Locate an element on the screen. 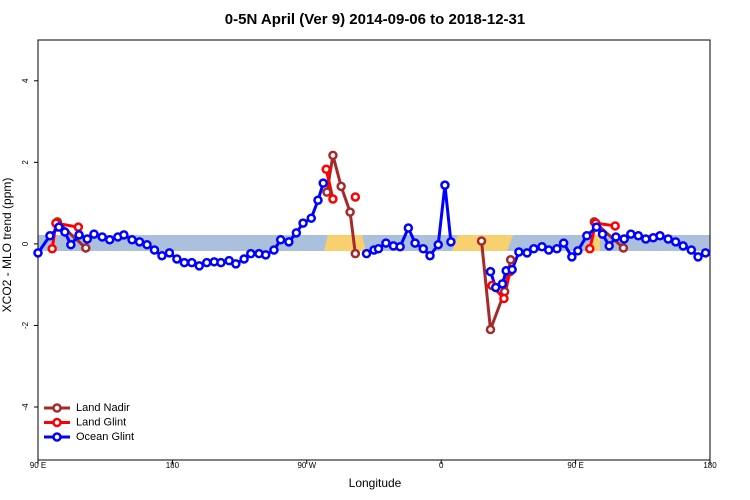 Image resolution: width=750 pixels, height=500 pixels. x-axis-label: Longitude is located at coordinates (375, 483).